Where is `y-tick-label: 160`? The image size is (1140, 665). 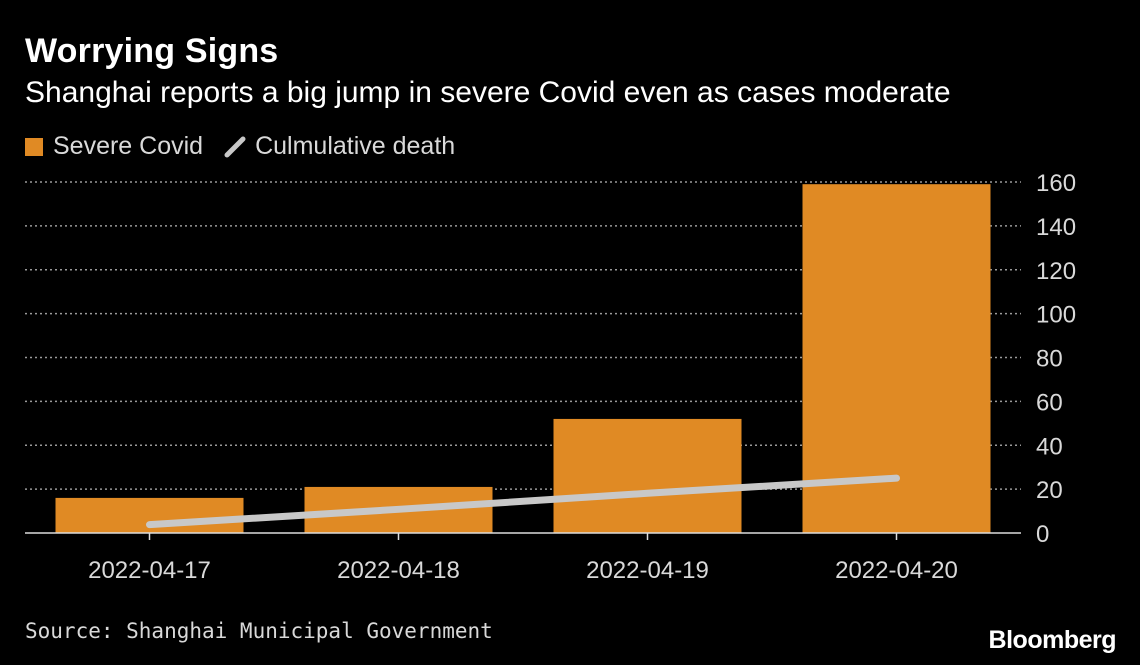
y-tick-label: 160 is located at coordinates (1056, 183).